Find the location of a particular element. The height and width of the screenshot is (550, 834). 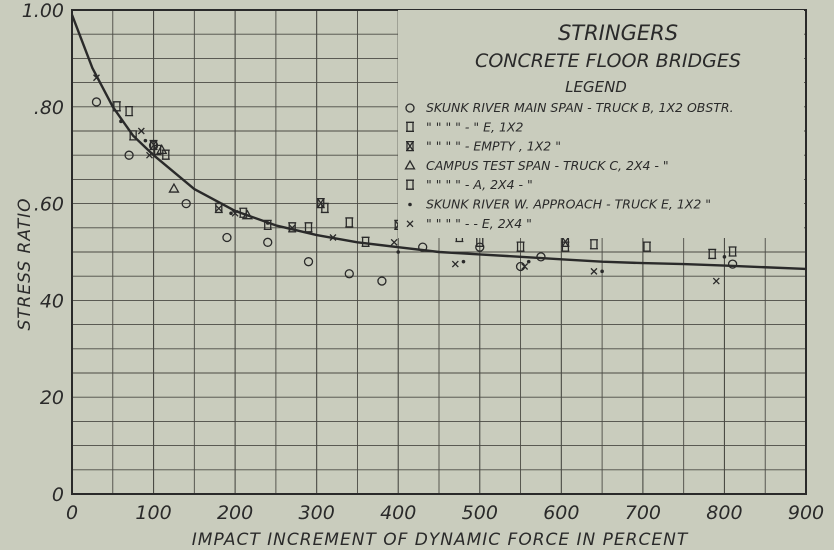

legend-entry-label: " " " " - A, 2X4 - " is located at coordinates (479, 184).